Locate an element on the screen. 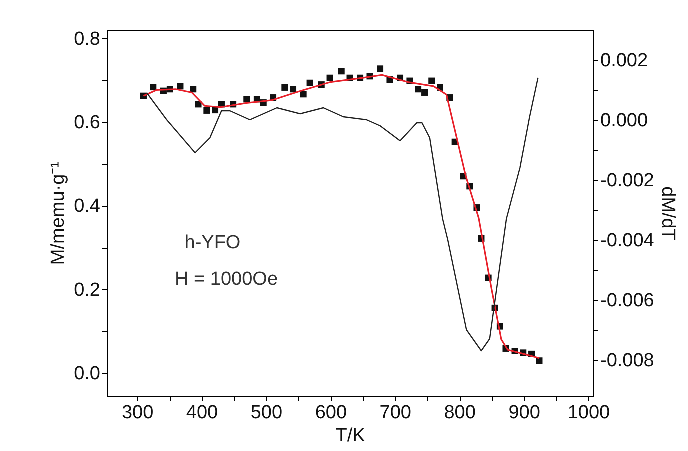 The height and width of the screenshot is (451, 688). annotation: h-YFO is located at coordinates (212, 243).